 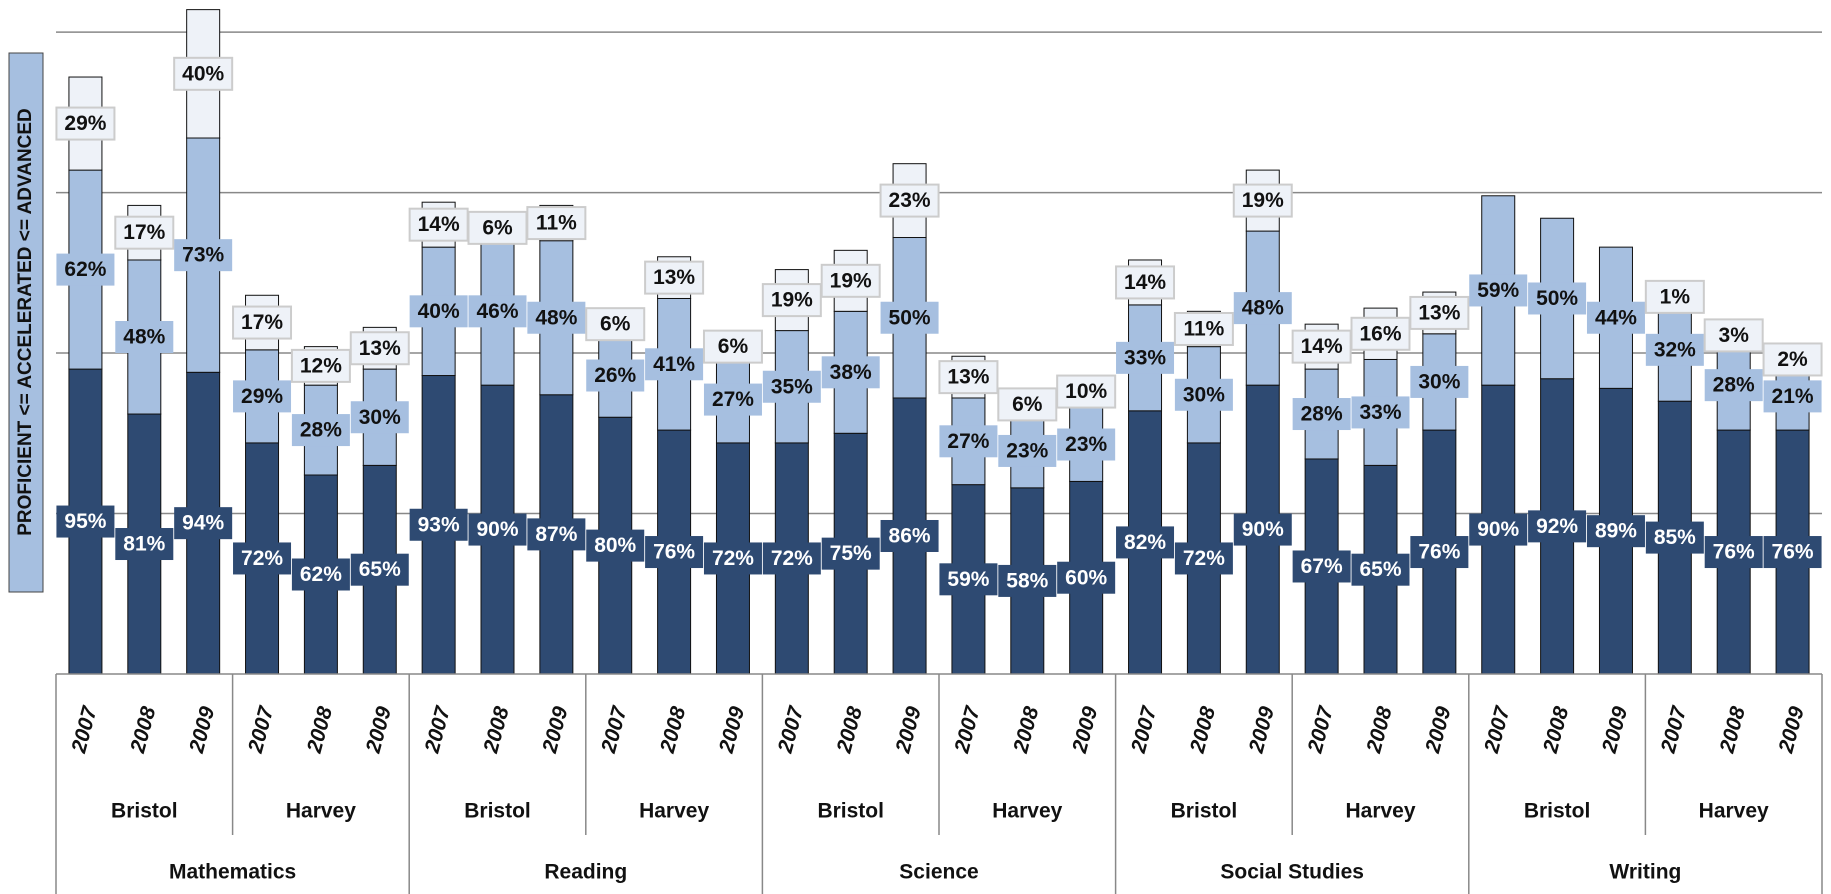 I want to click on x-tick-label: 2009, so click(x=378, y=730).